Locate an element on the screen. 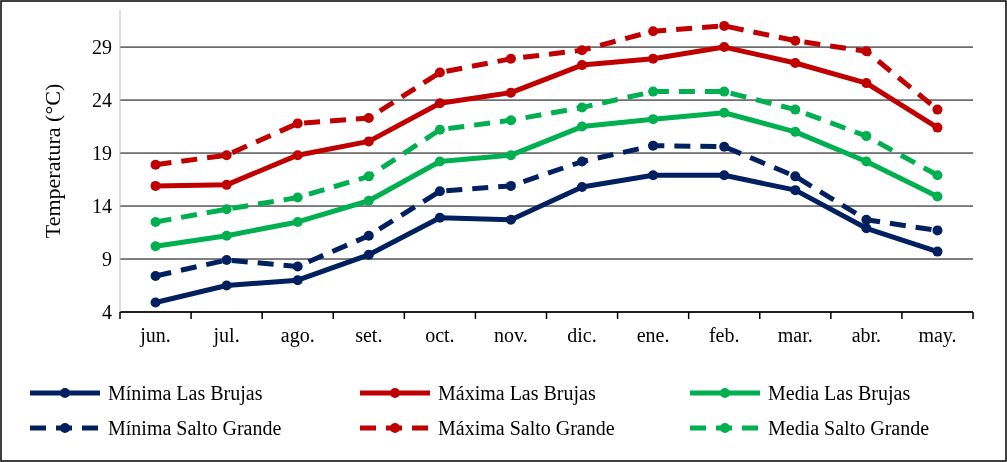 Image resolution: width=1007 pixels, height=462 pixels. x-tick-label: nov. is located at coordinates (511, 335).